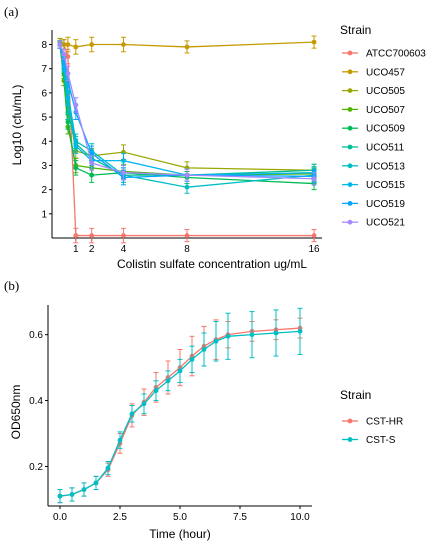 The image size is (430, 550). Describe the element at coordinates (385, 148) in the screenshot. I see `panel-a-legend-label-uco511: UCO511` at that location.